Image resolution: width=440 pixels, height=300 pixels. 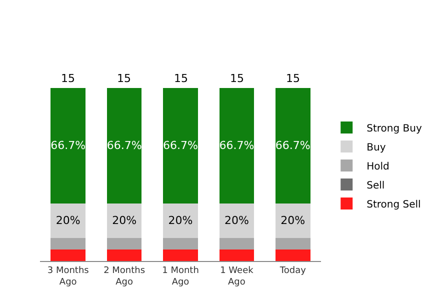 I want to click on x-tick-label: 1 Week Ago, so click(x=237, y=277).